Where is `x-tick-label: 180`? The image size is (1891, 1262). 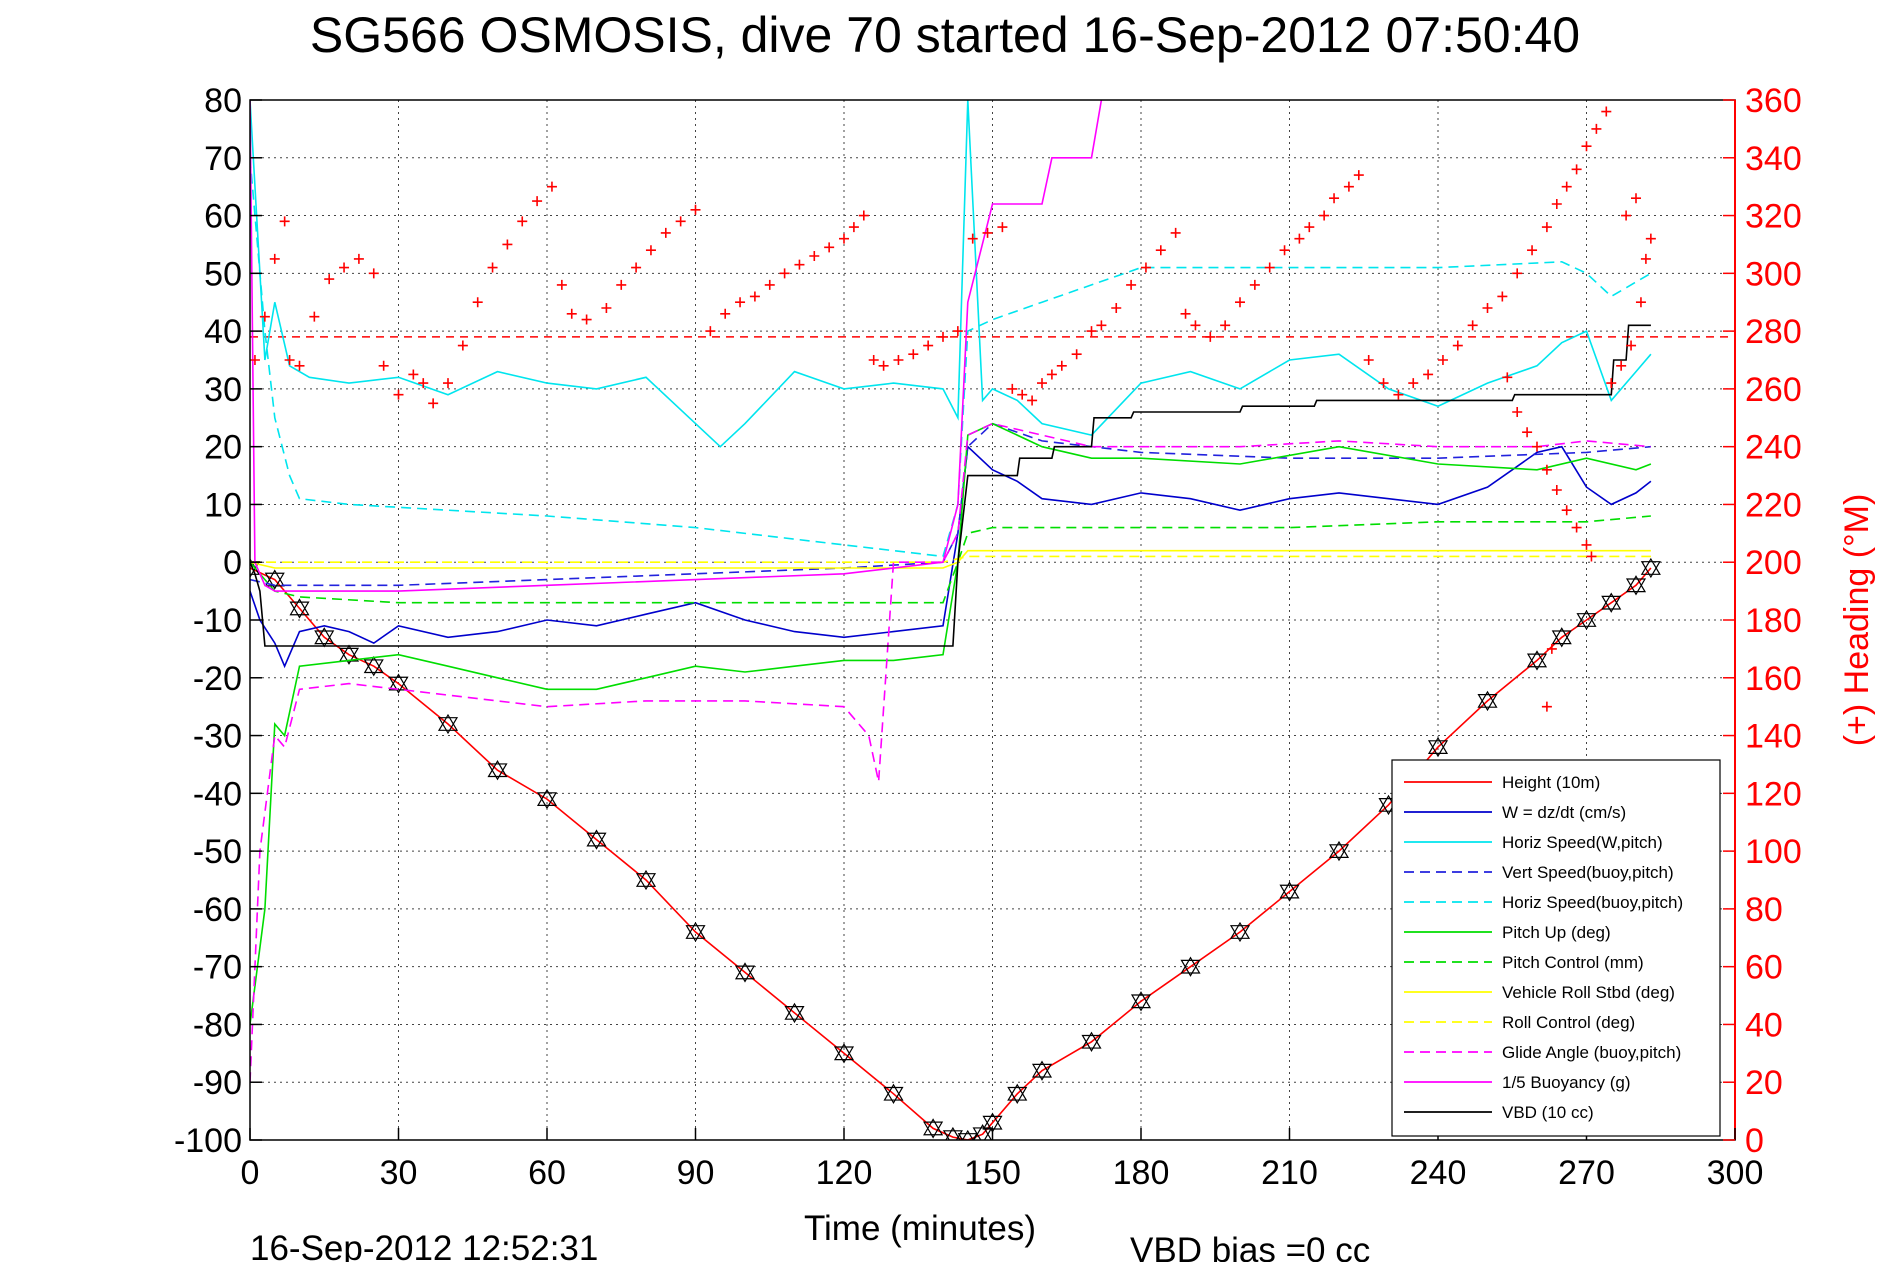 x-tick-label: 180 is located at coordinates (1141, 1173).